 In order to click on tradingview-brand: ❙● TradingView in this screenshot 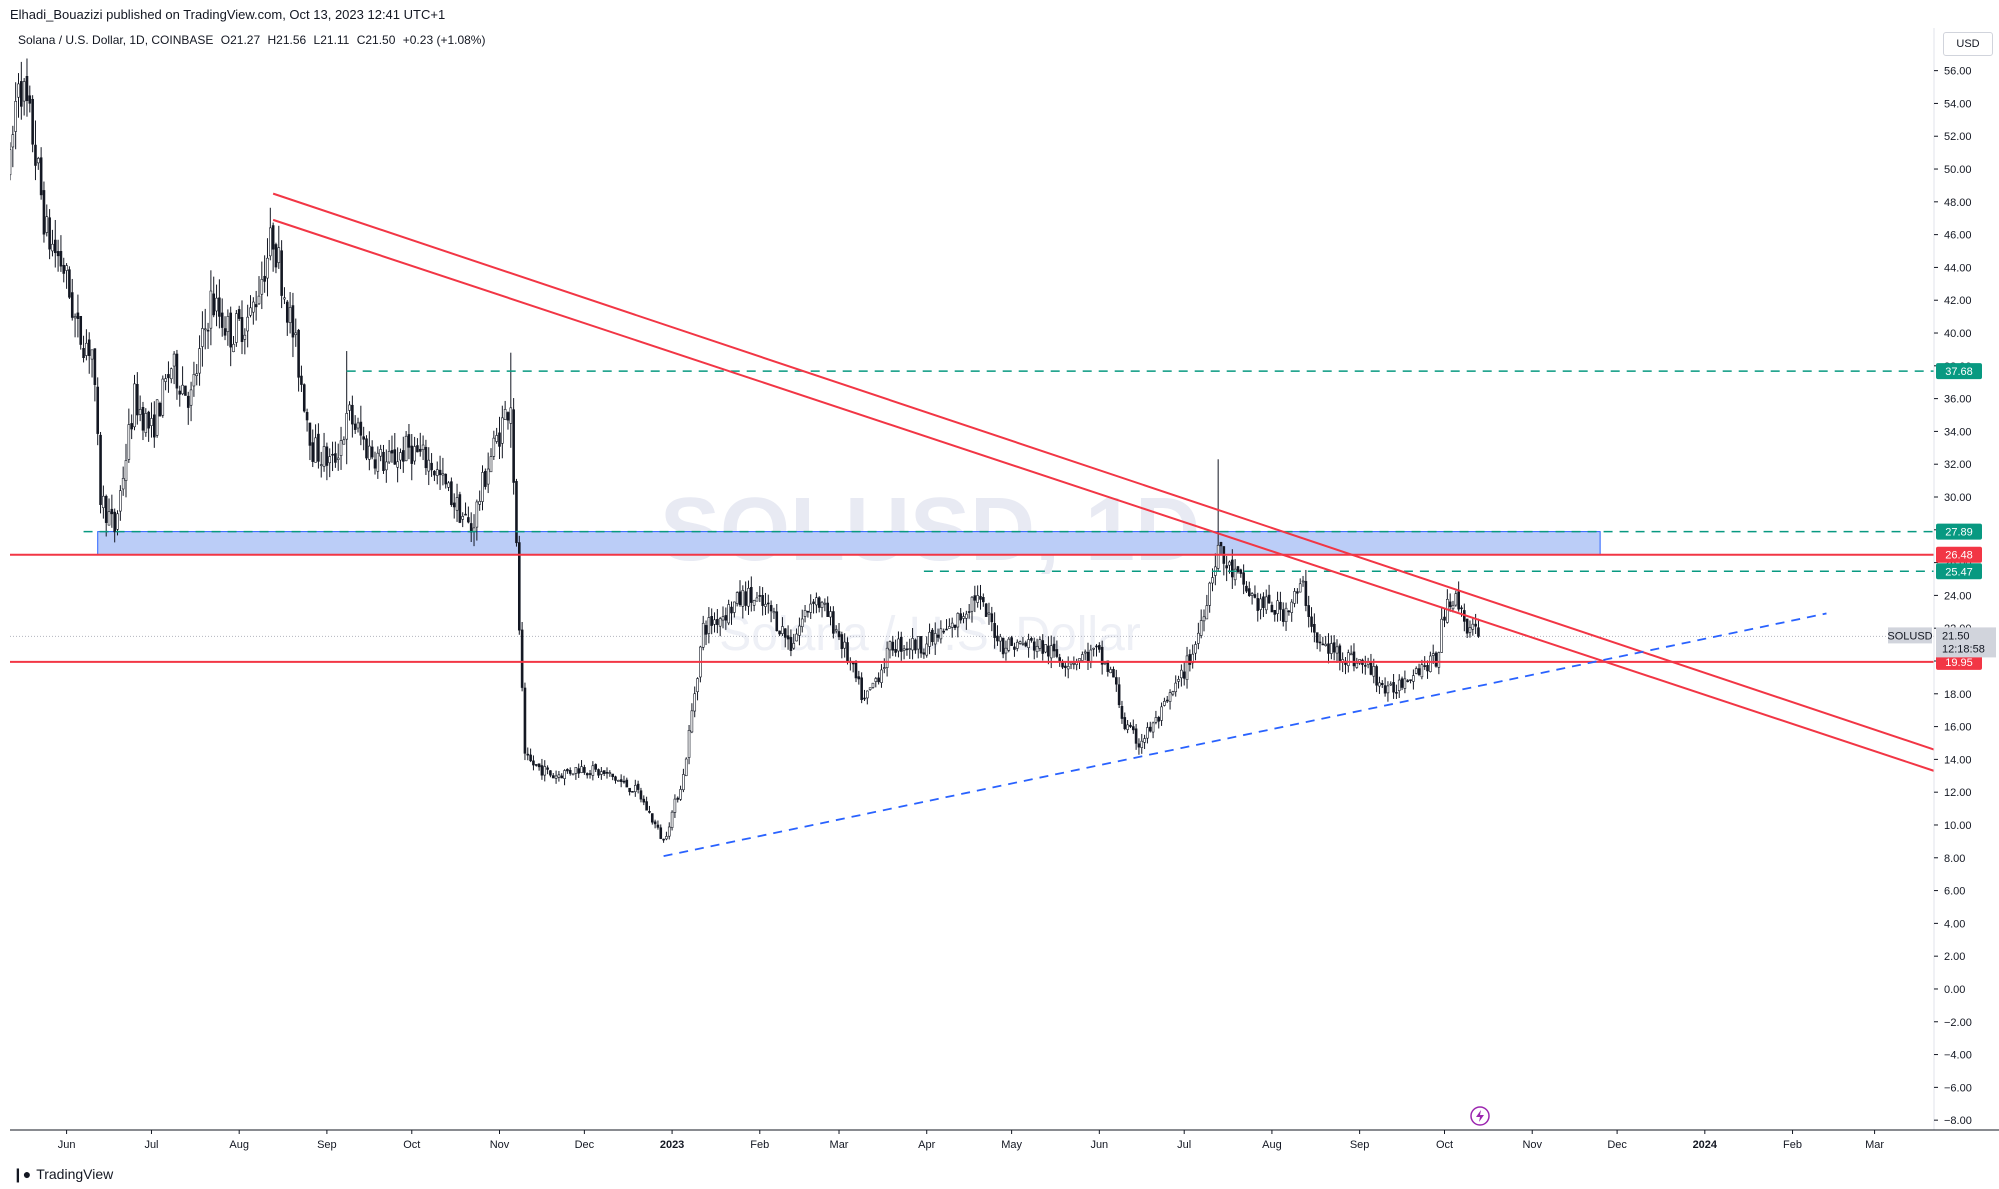, I will do `click(62, 1174)`.